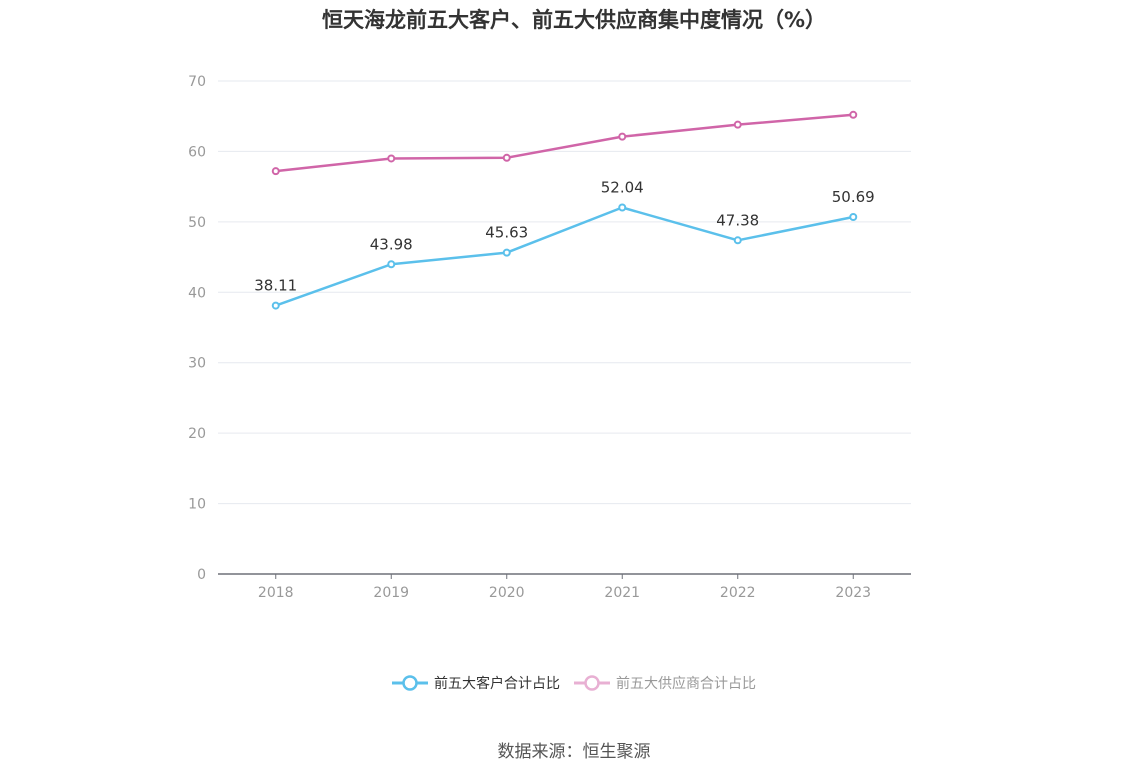 This screenshot has height=776, width=1148. What do you see at coordinates (410, 683) in the screenshot?
I see `legend-swatch-customers` at bounding box center [410, 683].